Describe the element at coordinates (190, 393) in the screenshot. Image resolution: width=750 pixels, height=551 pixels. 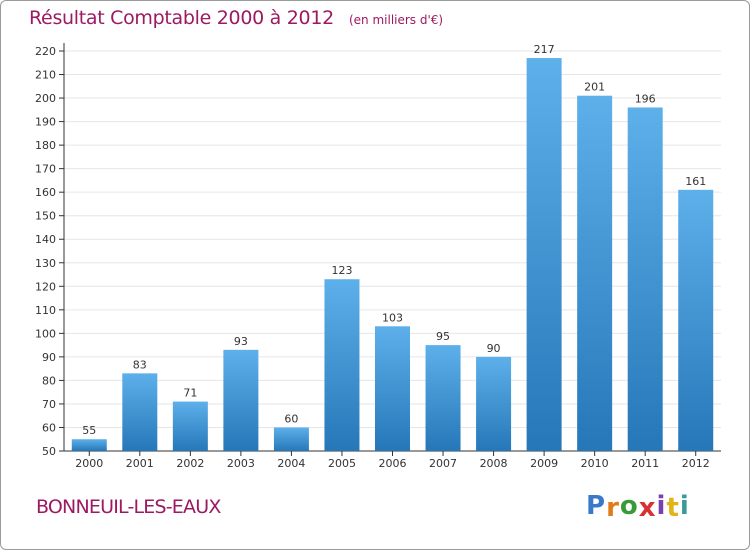
I see `value-label: 71` at that location.